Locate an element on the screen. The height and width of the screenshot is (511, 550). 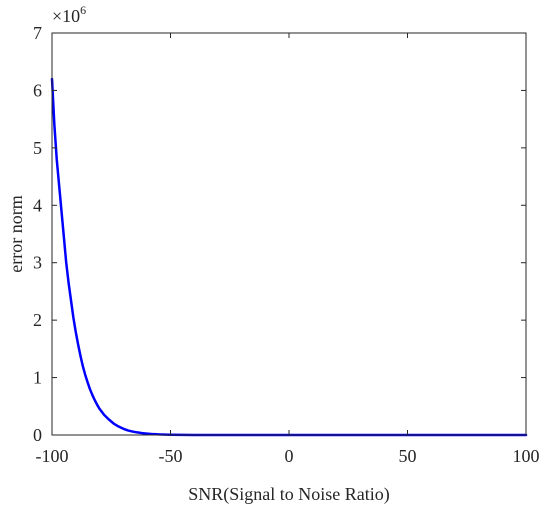
y-tick-label: 7 is located at coordinates (37, 33).